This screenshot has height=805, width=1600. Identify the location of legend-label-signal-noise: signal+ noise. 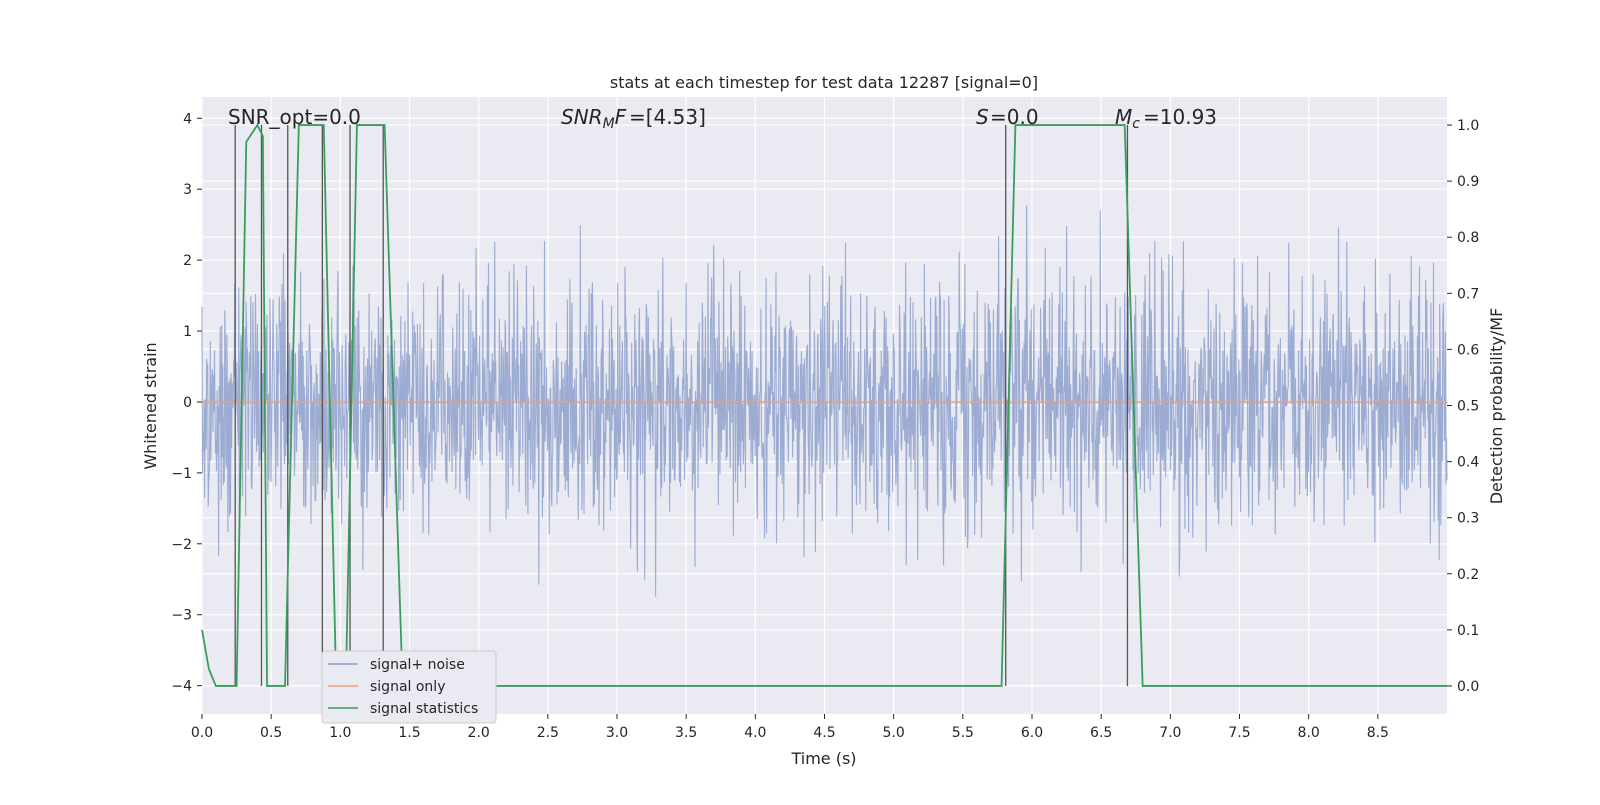
(417, 665).